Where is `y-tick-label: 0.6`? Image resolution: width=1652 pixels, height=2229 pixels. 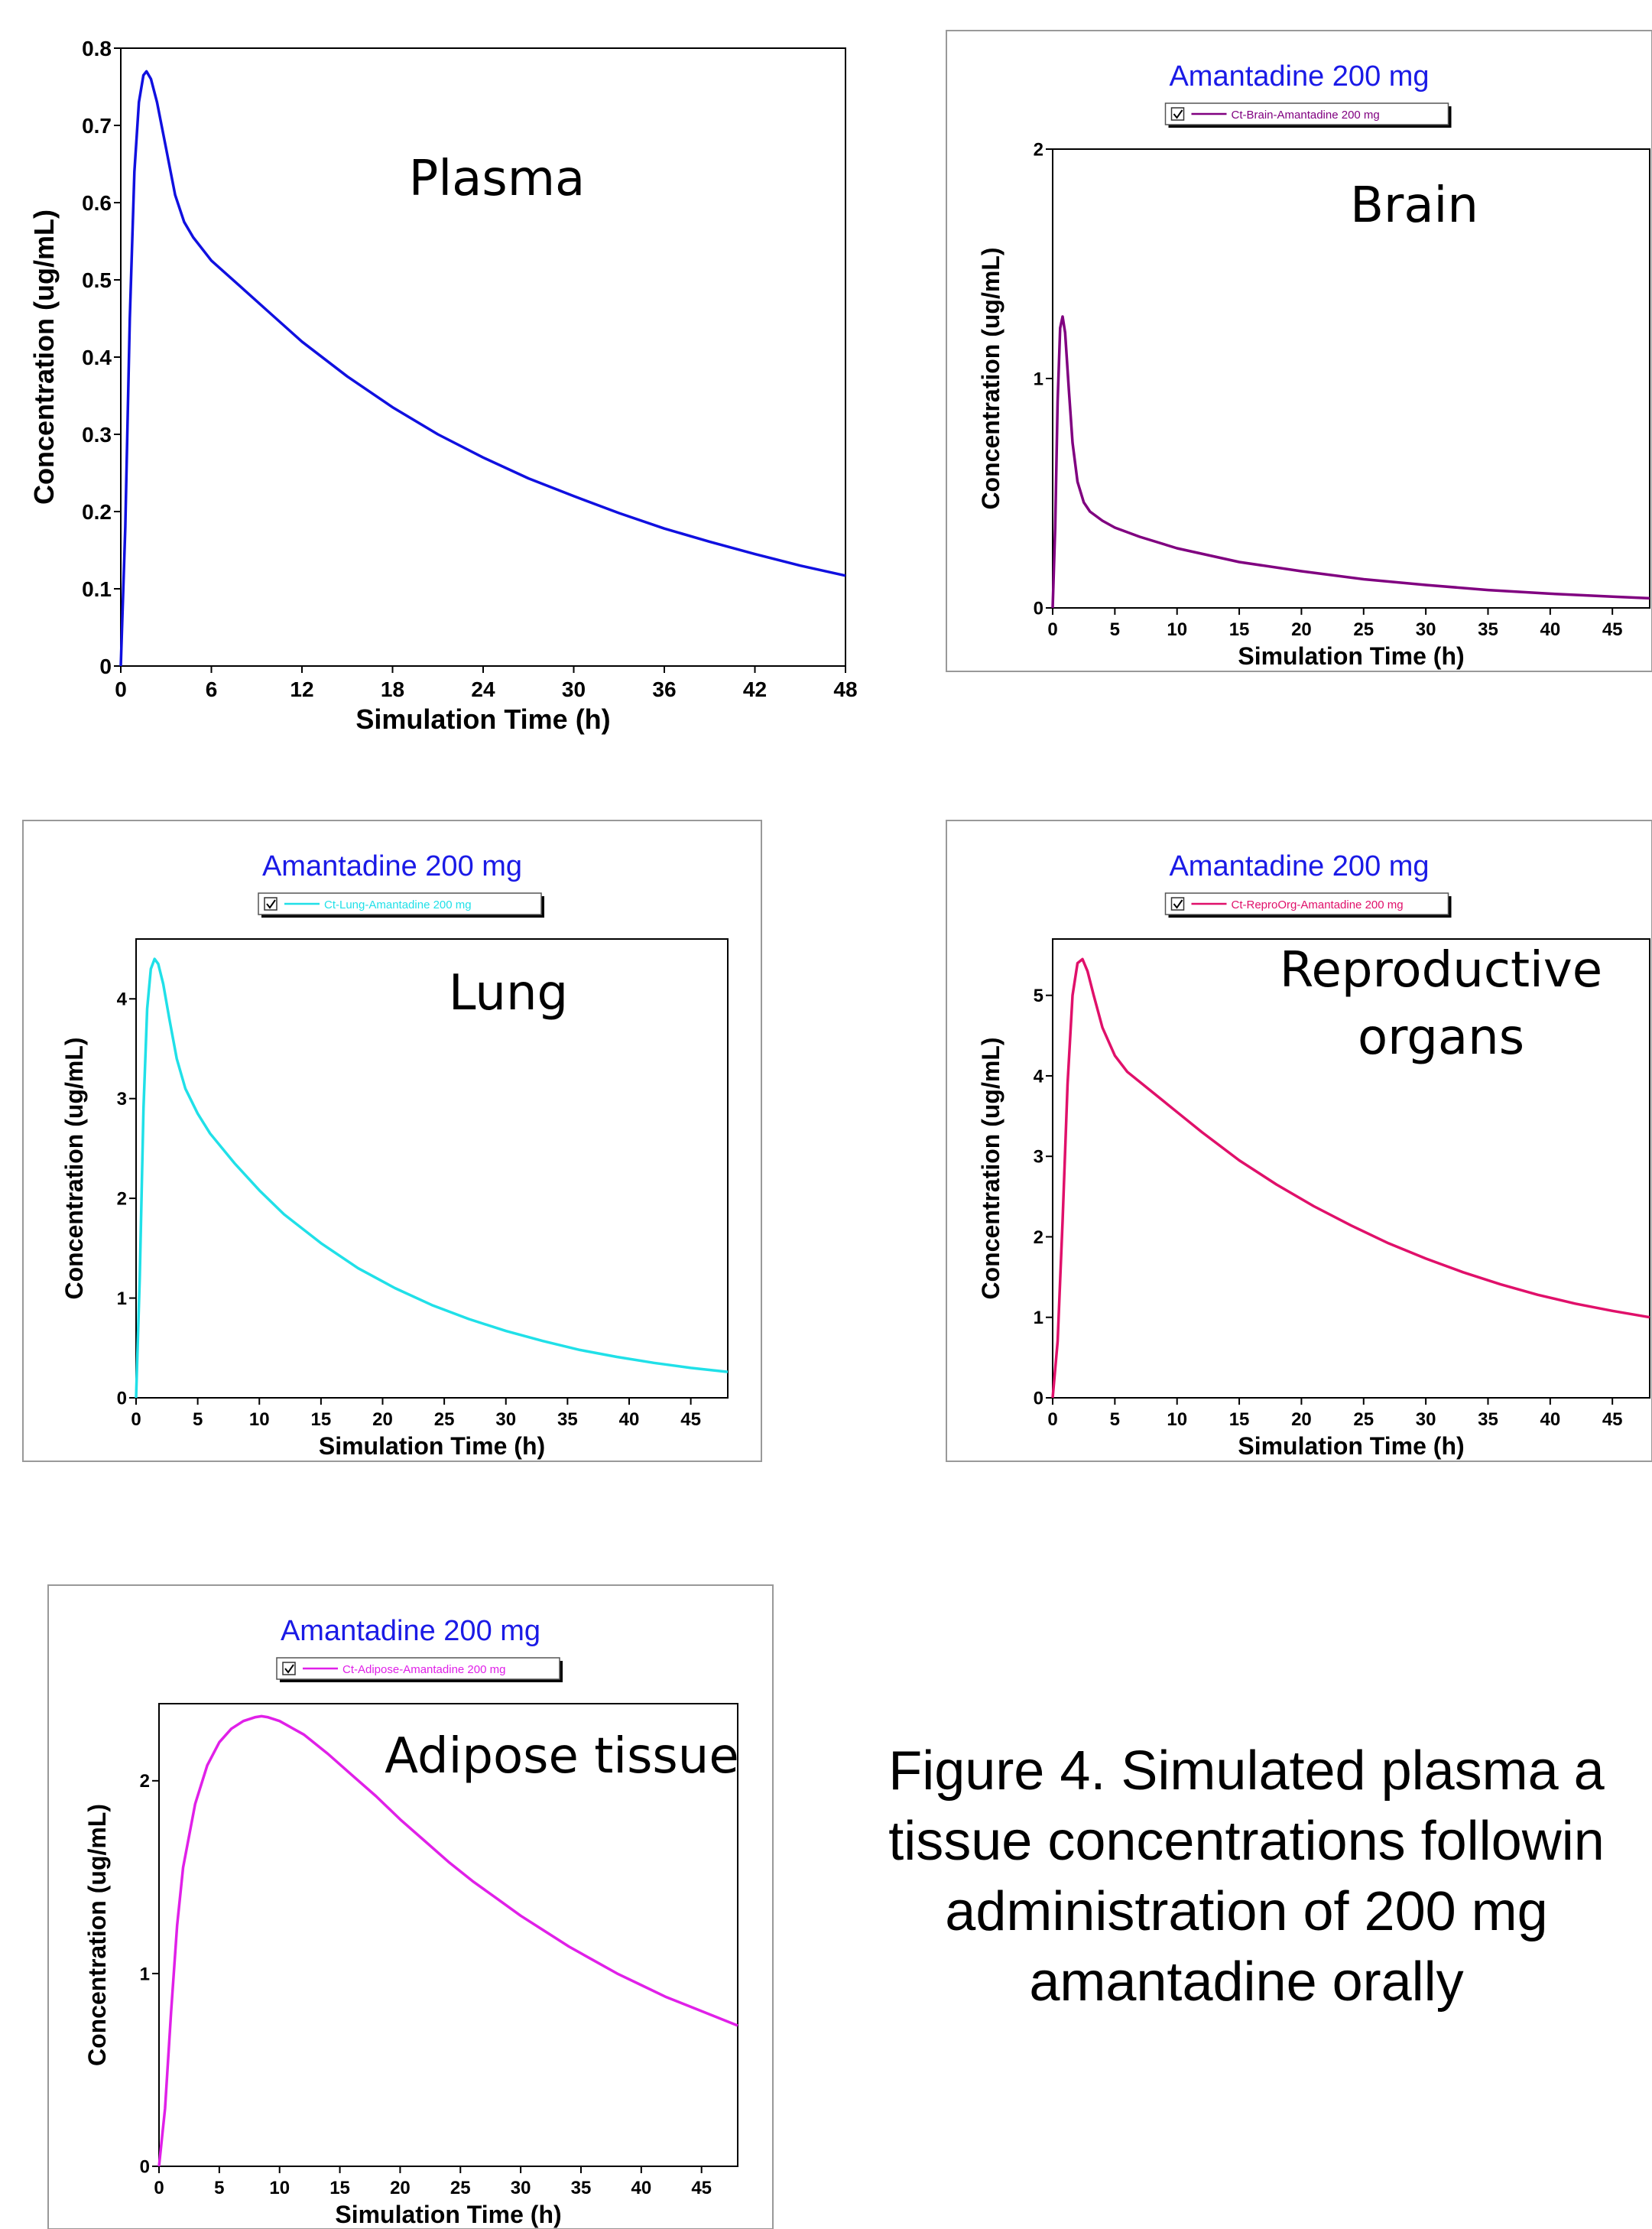 y-tick-label: 0.6 is located at coordinates (97, 203).